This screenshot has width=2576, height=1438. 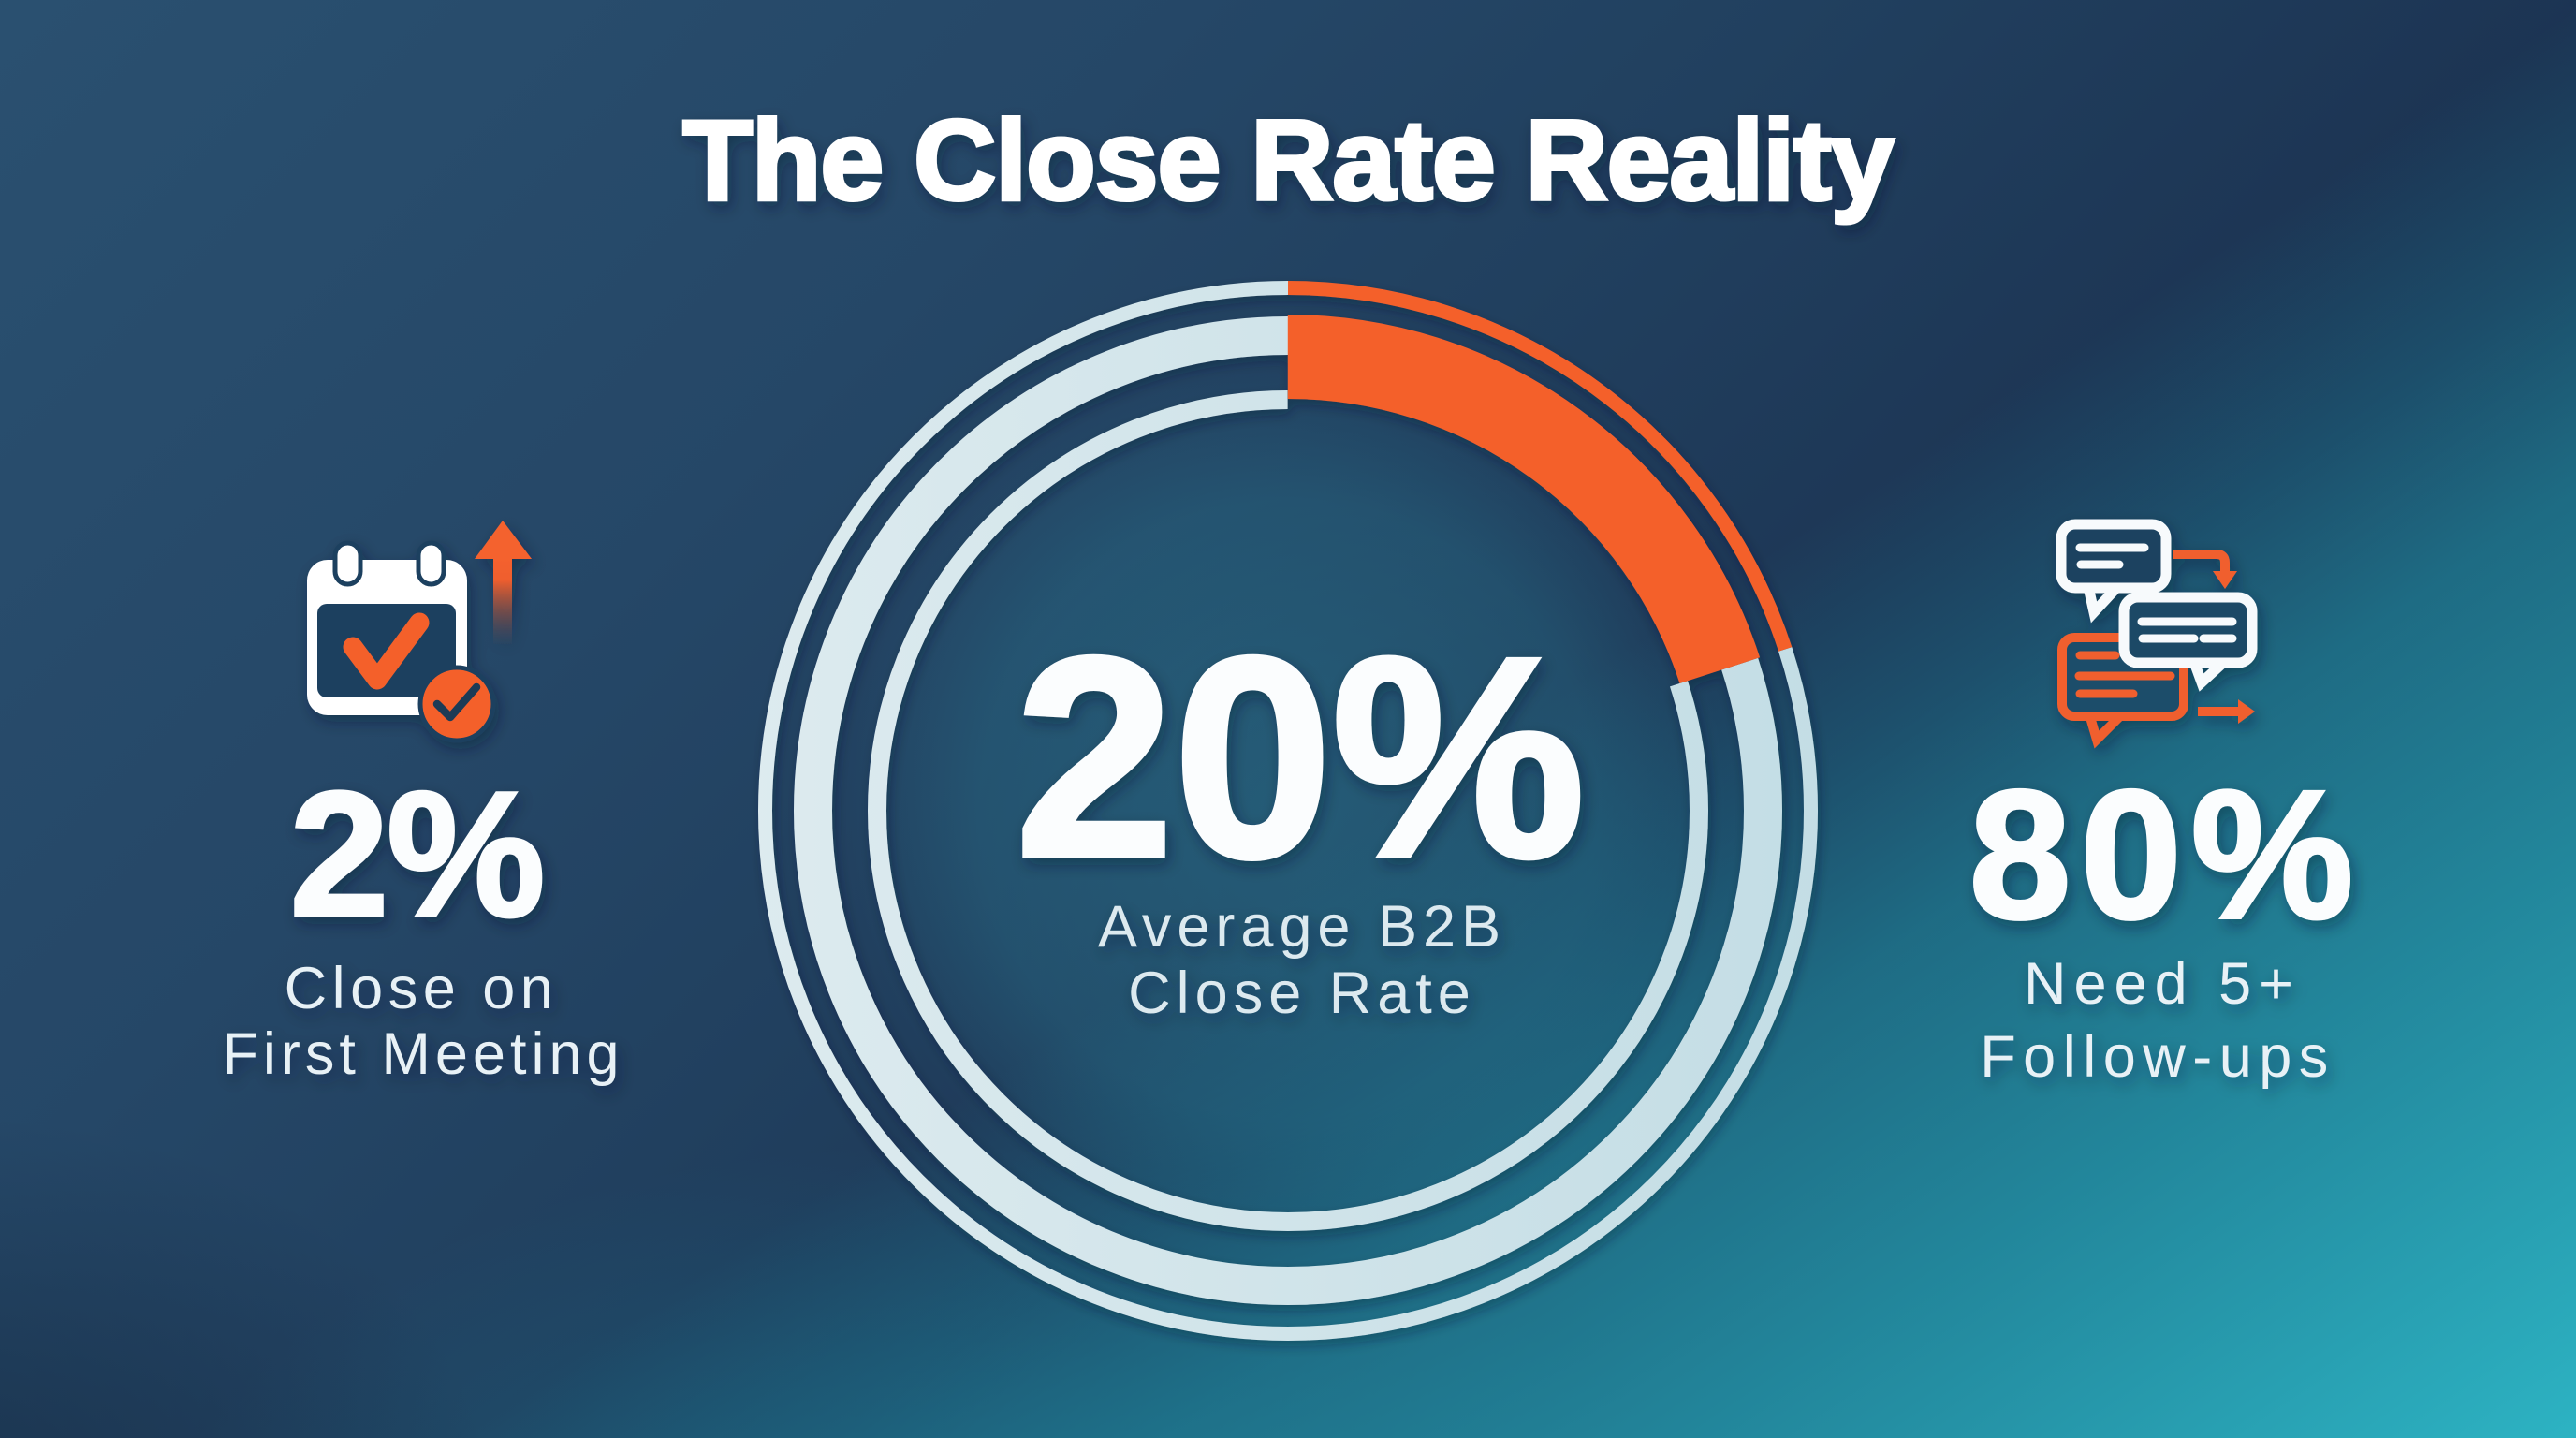 I want to click on svg-text: Need 5+, so click(x=2162, y=984).